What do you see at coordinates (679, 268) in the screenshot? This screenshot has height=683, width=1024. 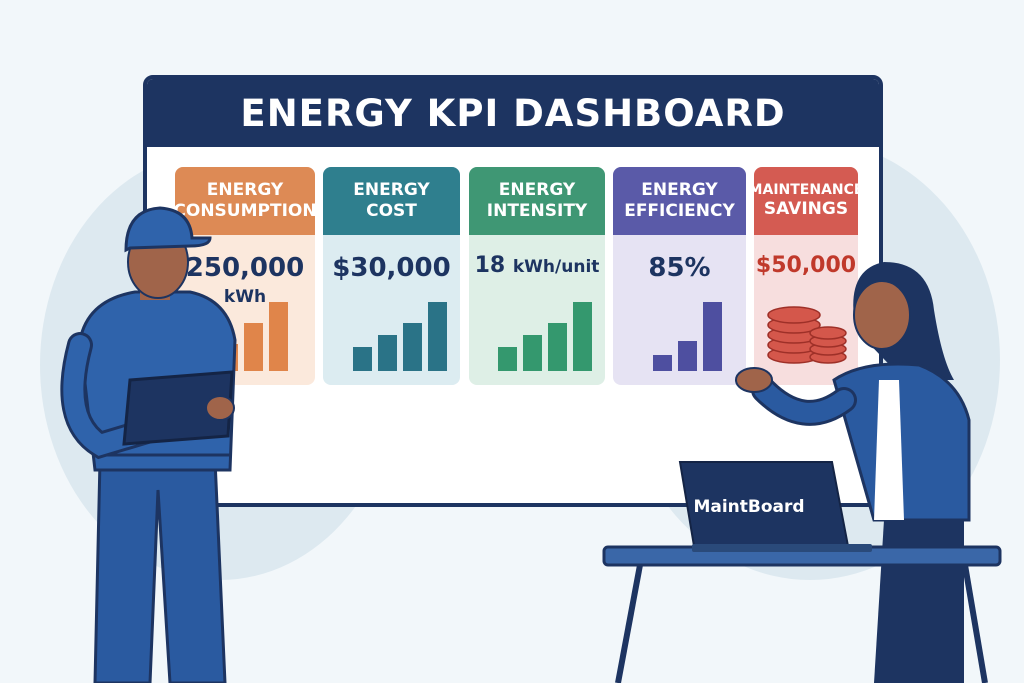 I see `kpi-card-value: 85%` at bounding box center [679, 268].